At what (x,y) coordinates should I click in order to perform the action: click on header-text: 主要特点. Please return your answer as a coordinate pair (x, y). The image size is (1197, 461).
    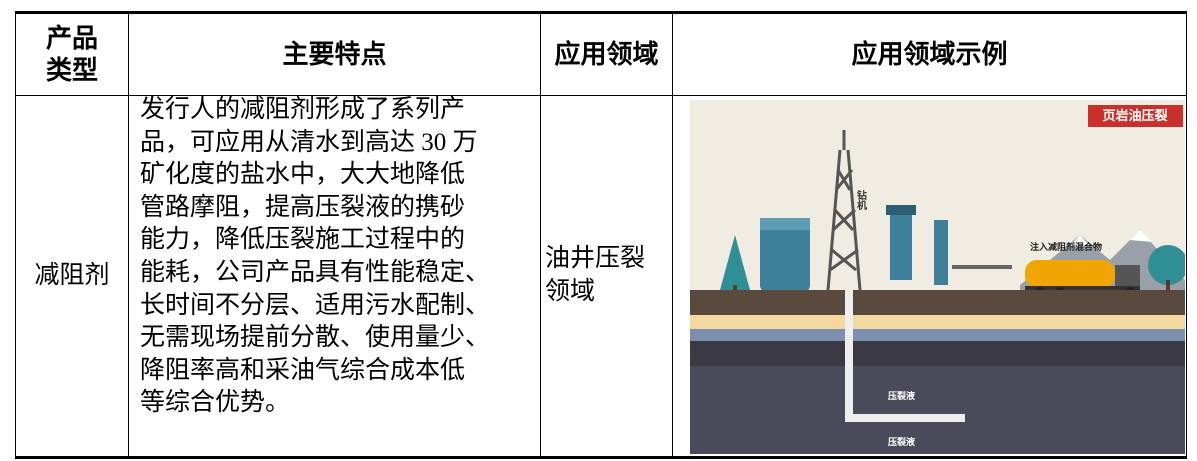
    Looking at the image, I should click on (334, 54).